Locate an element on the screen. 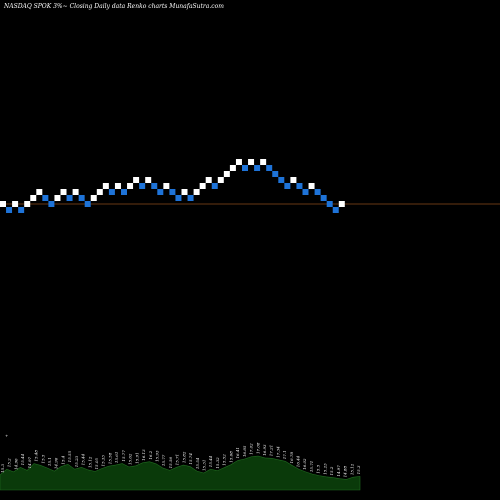 The height and width of the screenshot is (500, 500). price-label: 15.52 is located at coordinates (224, 460).